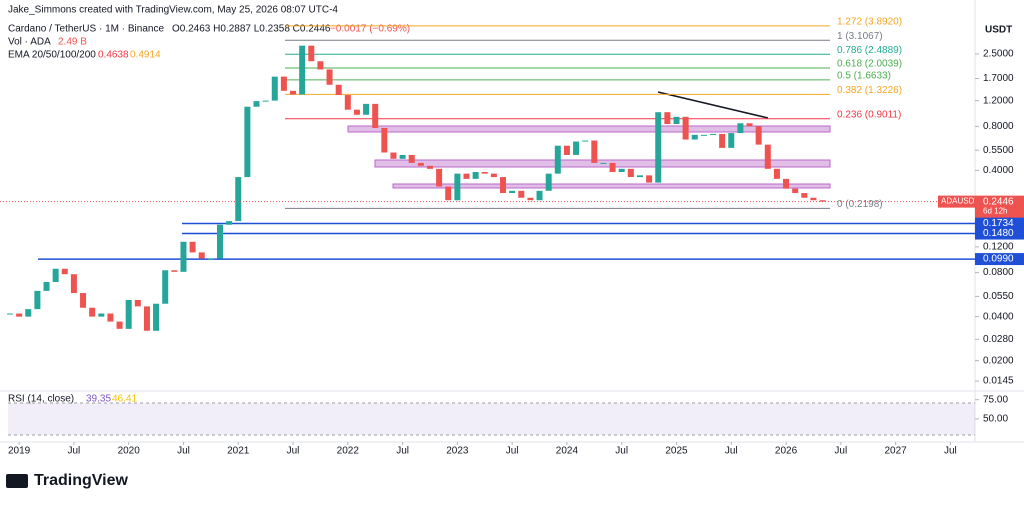 The height and width of the screenshot is (507, 1024). What do you see at coordinates (998, 126) in the screenshot?
I see `y-tick-label: 0.8000` at bounding box center [998, 126].